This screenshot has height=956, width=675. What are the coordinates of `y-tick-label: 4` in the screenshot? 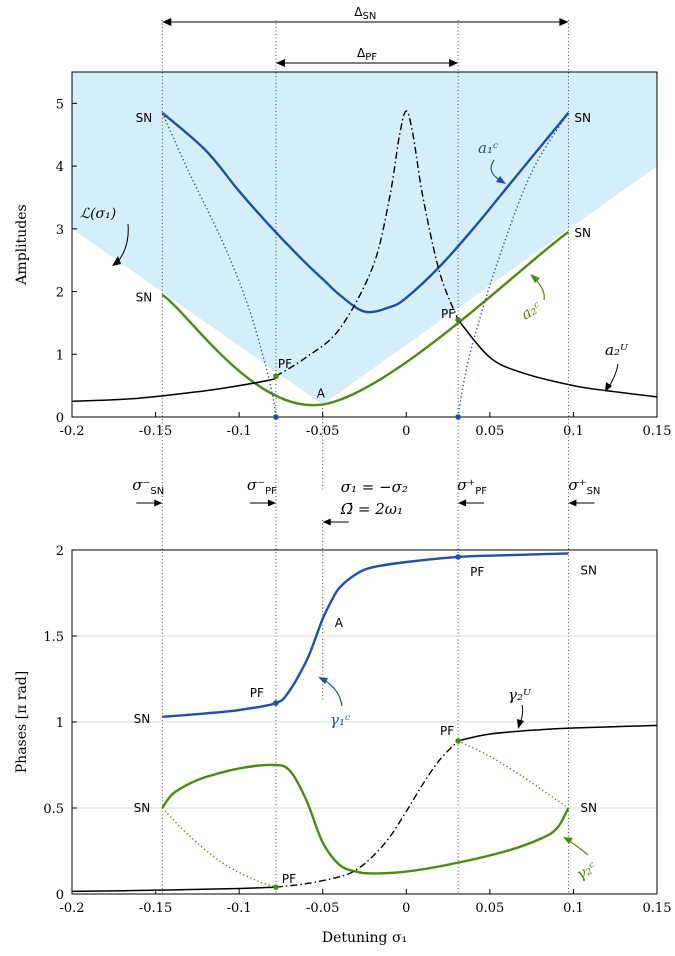 It's located at (60, 167).